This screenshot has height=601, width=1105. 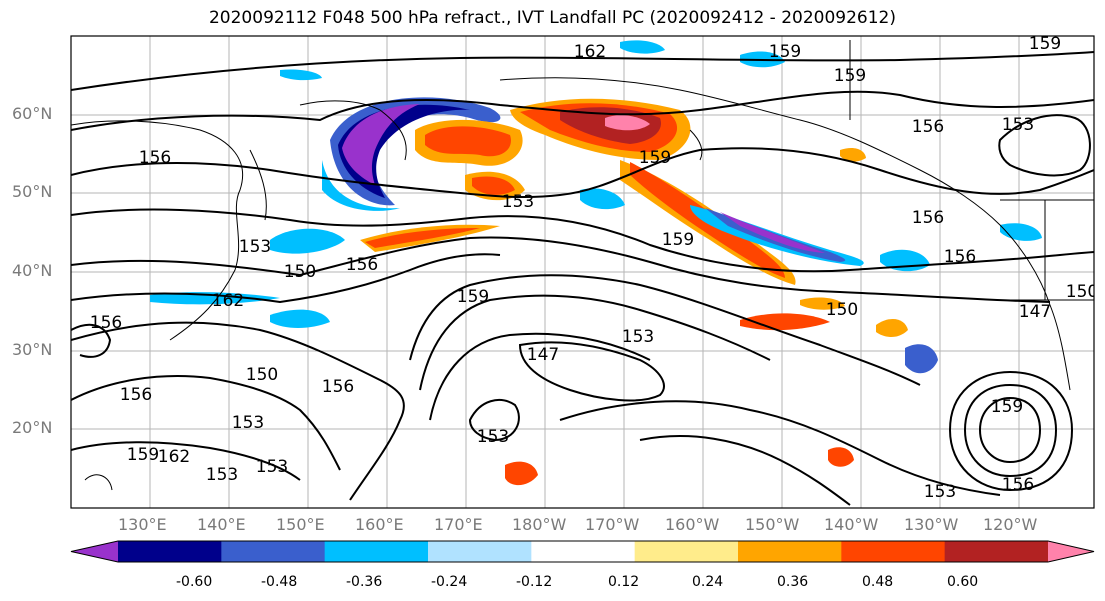 What do you see at coordinates (221, 524) in the screenshot?
I see `lon-label-140e: 140°E` at bounding box center [221, 524].